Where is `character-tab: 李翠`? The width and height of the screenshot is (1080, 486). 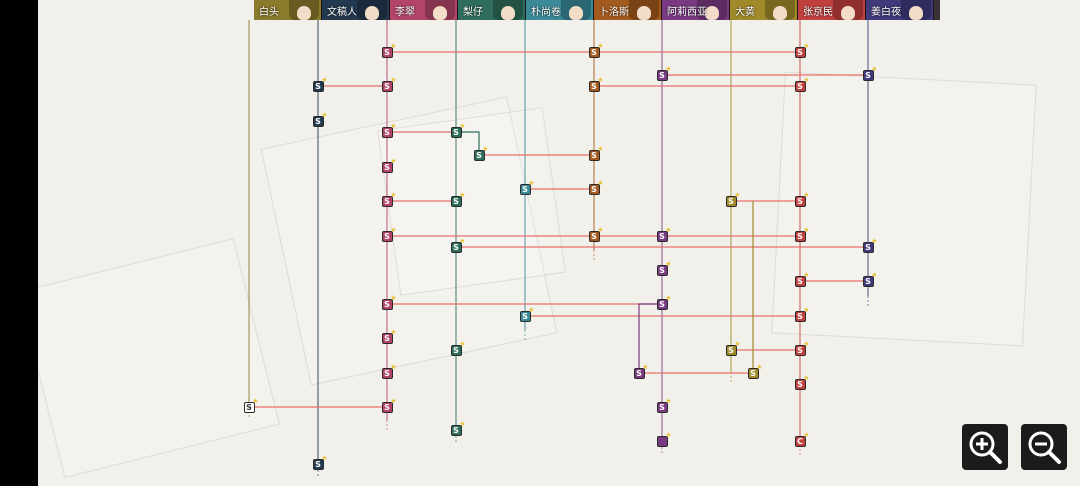 character-tab: 李翠 is located at coordinates (424, 10).